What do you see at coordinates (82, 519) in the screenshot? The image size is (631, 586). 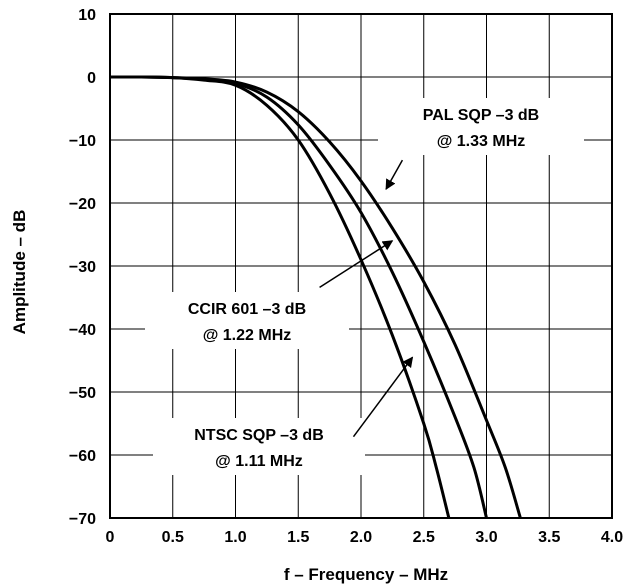 I see `y-tick-label: −70` at bounding box center [82, 519].